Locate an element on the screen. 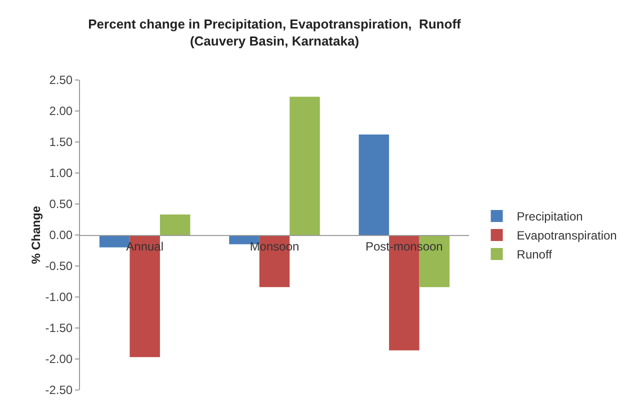  y-tick-label: 0.00 is located at coordinates (61, 235).